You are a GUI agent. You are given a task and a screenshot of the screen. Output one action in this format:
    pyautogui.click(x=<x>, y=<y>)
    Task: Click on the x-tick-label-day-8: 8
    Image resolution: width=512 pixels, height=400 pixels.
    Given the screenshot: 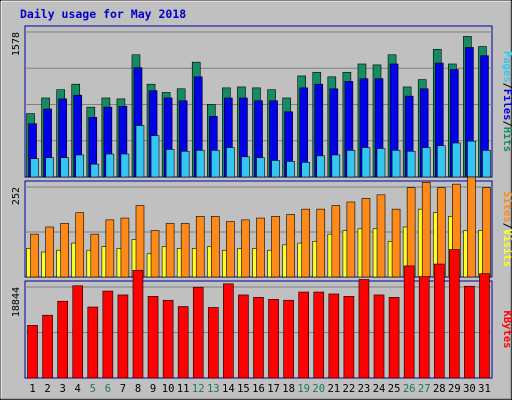 What is the action you would take?
    pyautogui.click(x=138, y=389)
    